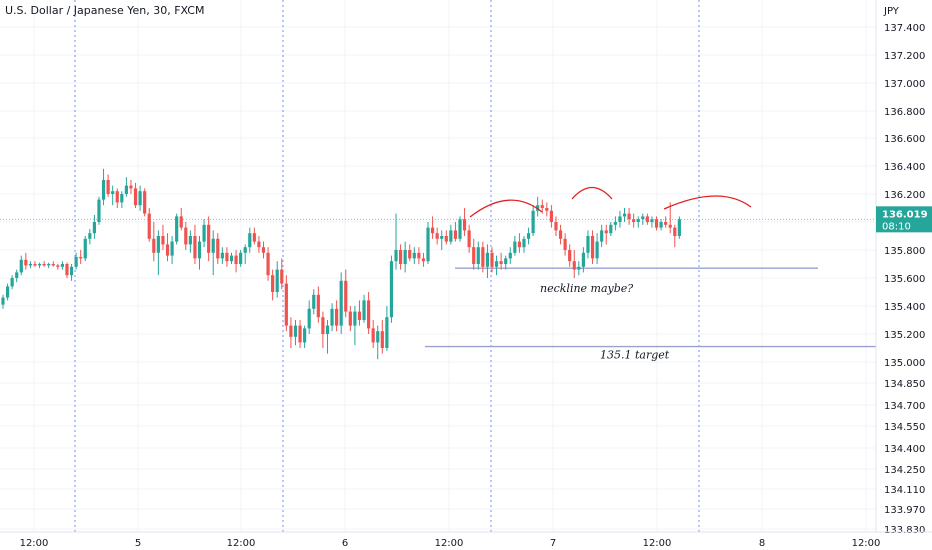 The width and height of the screenshot is (932, 550). I want to click on head-arc, so click(592, 193).